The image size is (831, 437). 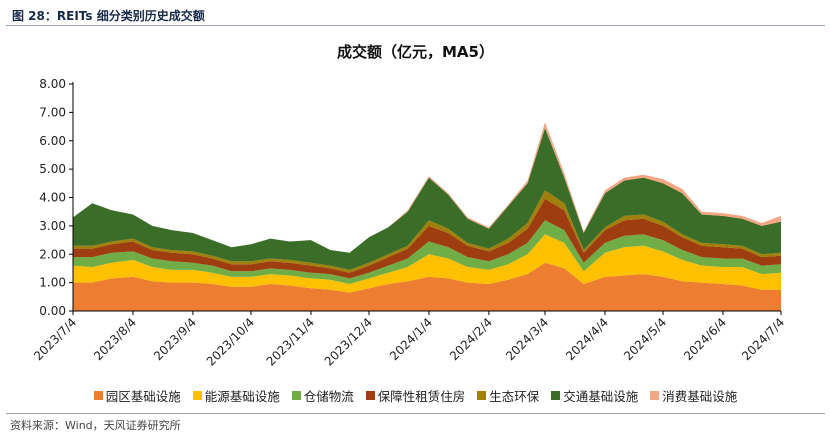 What do you see at coordinates (527, 339) in the screenshot?
I see `x-tick-label: 2024/3/4` at bounding box center [527, 339].